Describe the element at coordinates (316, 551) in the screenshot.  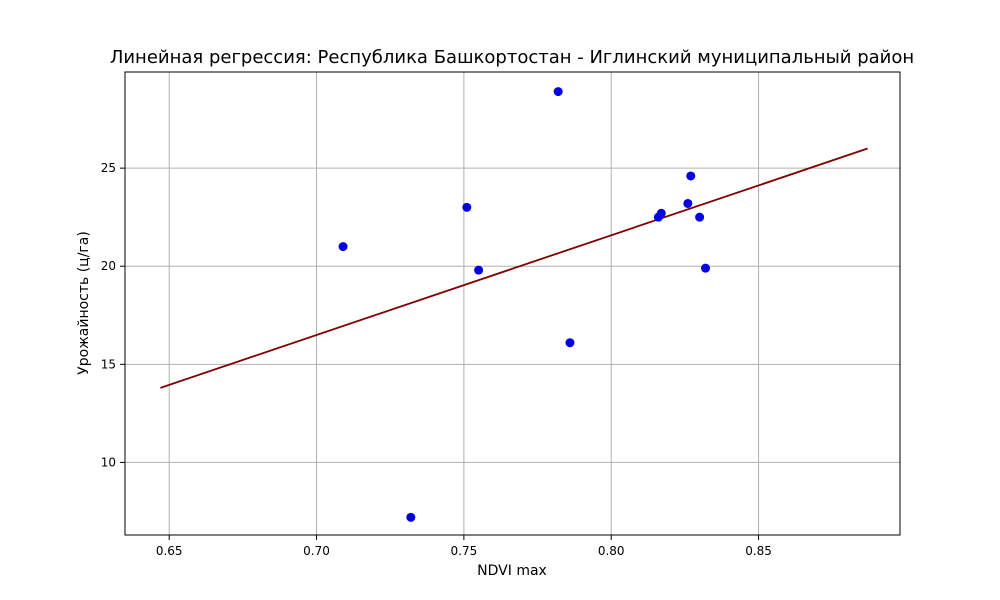
I see `x-tick-label: 0.70` at that location.